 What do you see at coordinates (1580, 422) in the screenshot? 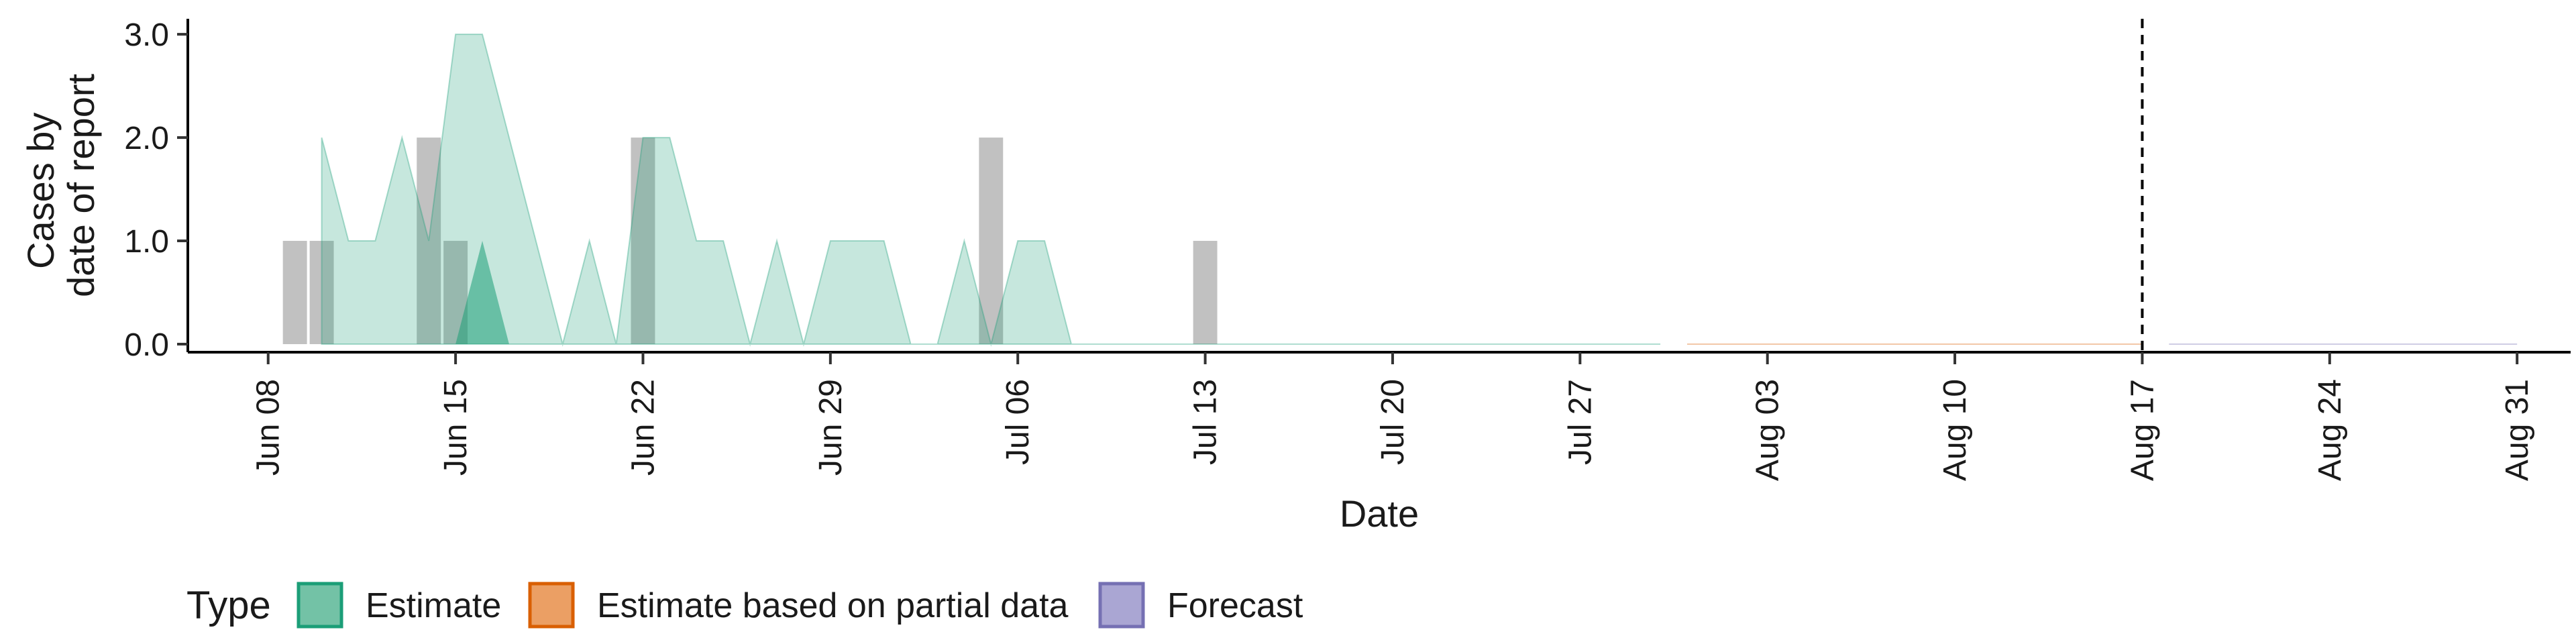
I see `x-tick-label: Jul 27` at bounding box center [1580, 422].